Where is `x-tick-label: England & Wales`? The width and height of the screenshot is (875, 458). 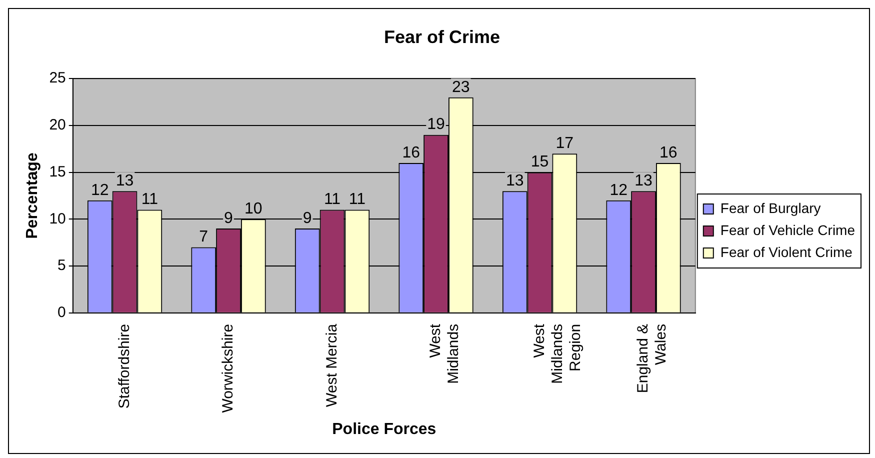 x-tick-label: England & Wales is located at coordinates (652, 359).